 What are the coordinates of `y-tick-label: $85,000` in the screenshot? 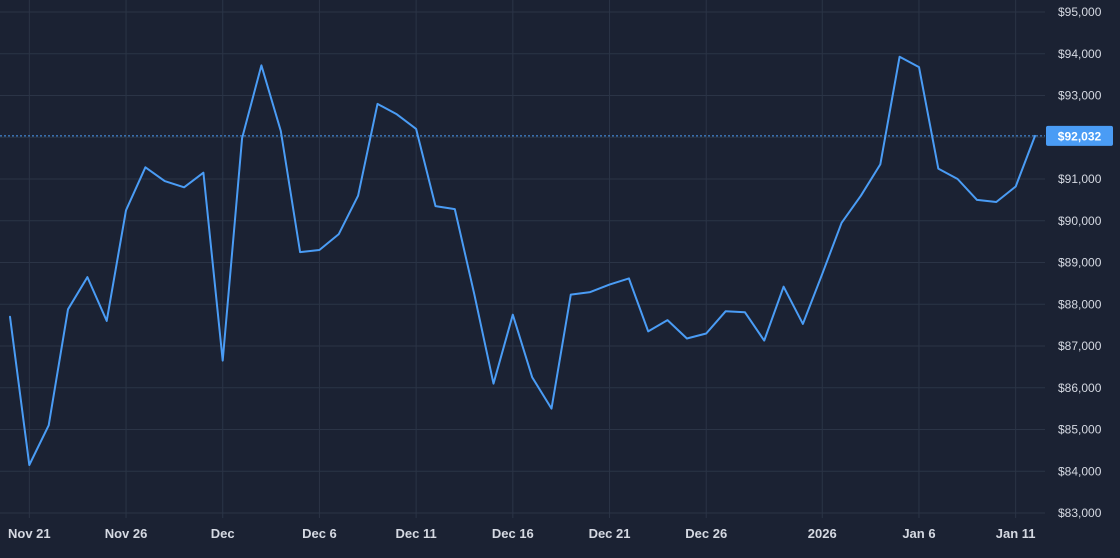 It's located at (1080, 430).